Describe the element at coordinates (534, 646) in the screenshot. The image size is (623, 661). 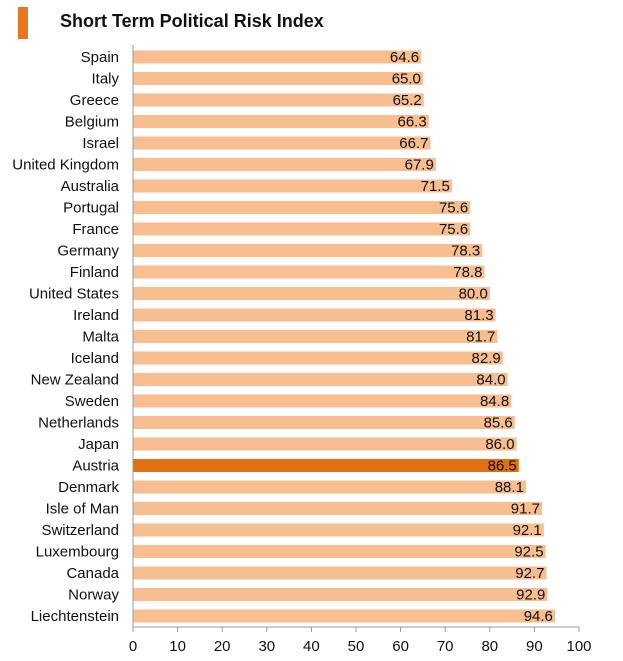
I see `x-tick-label: 90` at that location.